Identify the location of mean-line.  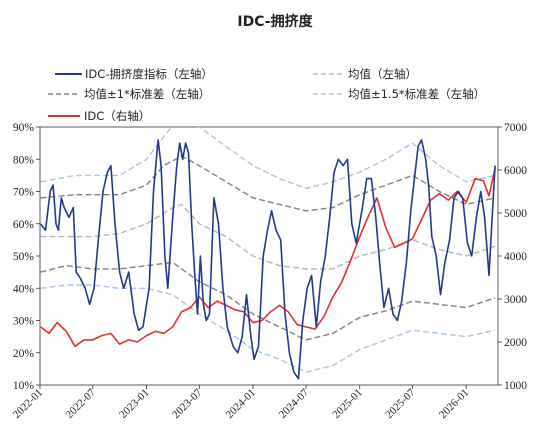
(268, 236).